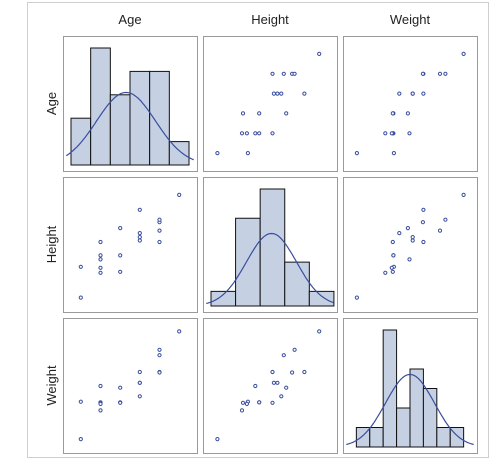  I want to click on column-label-weight: Weight, so click(410, 19).